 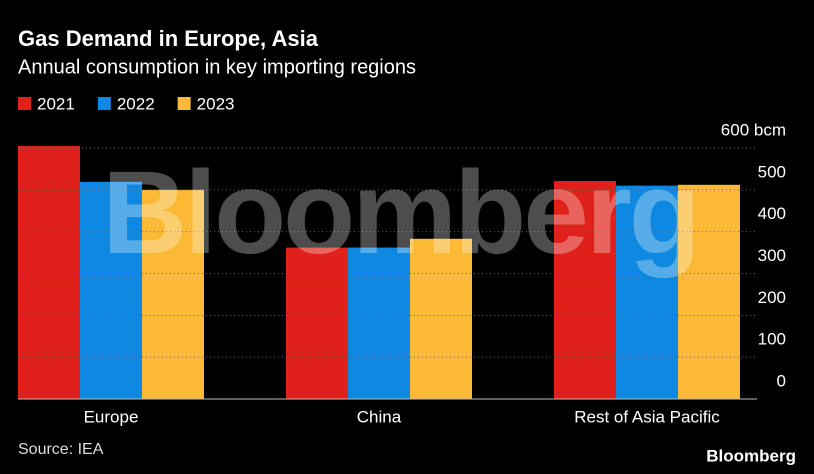 What do you see at coordinates (772, 171) in the screenshot?
I see `y-tick-label: 500` at bounding box center [772, 171].